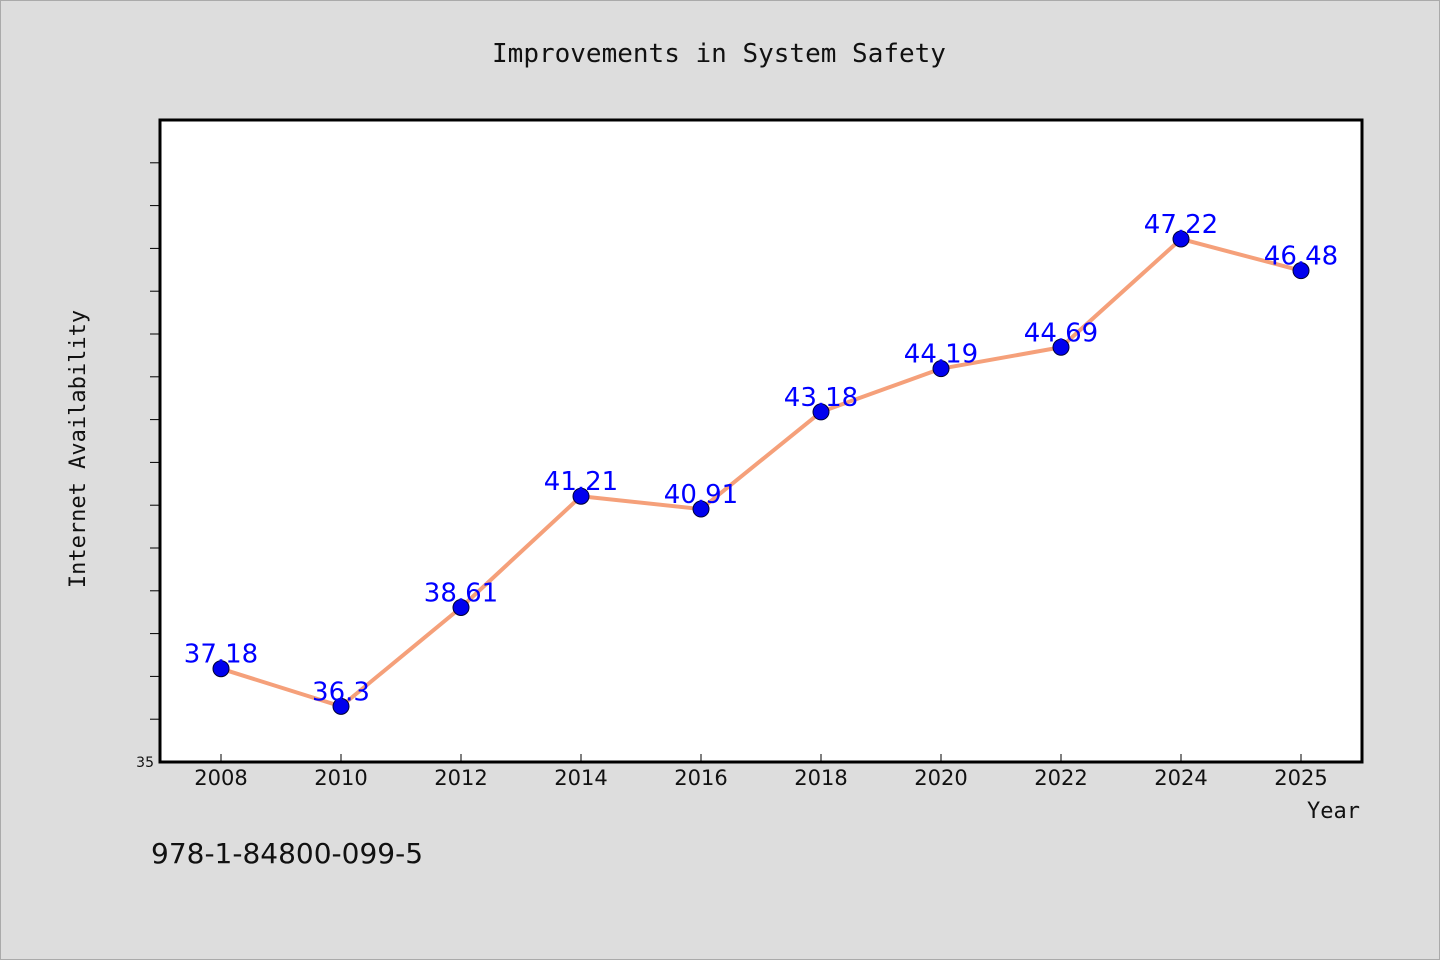 The height and width of the screenshot is (960, 1440). Describe the element at coordinates (940, 778) in the screenshot. I see `x-tick-label: 2020` at that location.